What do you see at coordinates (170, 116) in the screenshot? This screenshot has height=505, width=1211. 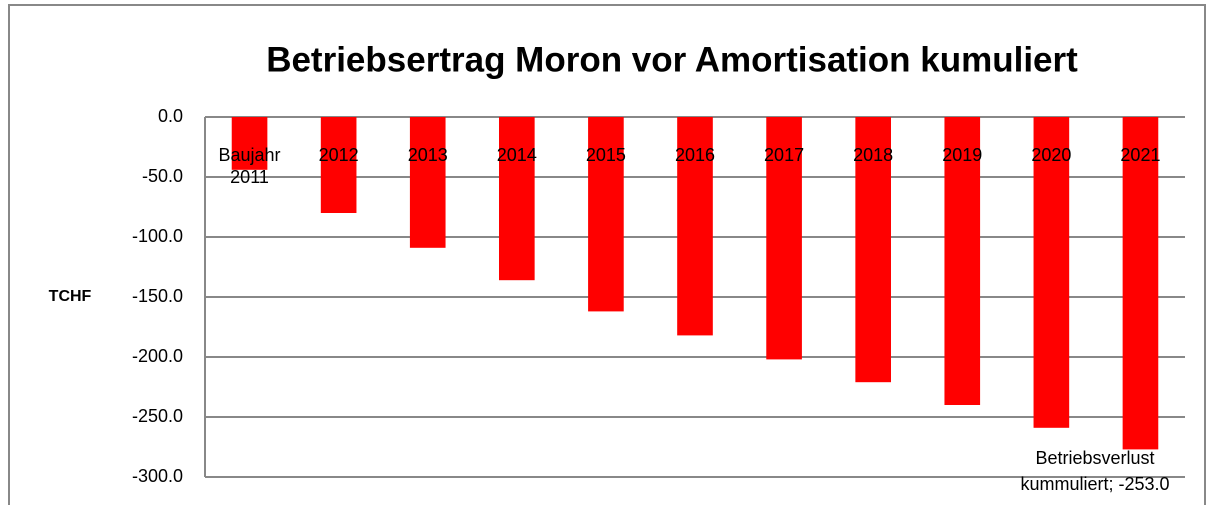 I see `y-tick-label: 0.0` at bounding box center [170, 116].